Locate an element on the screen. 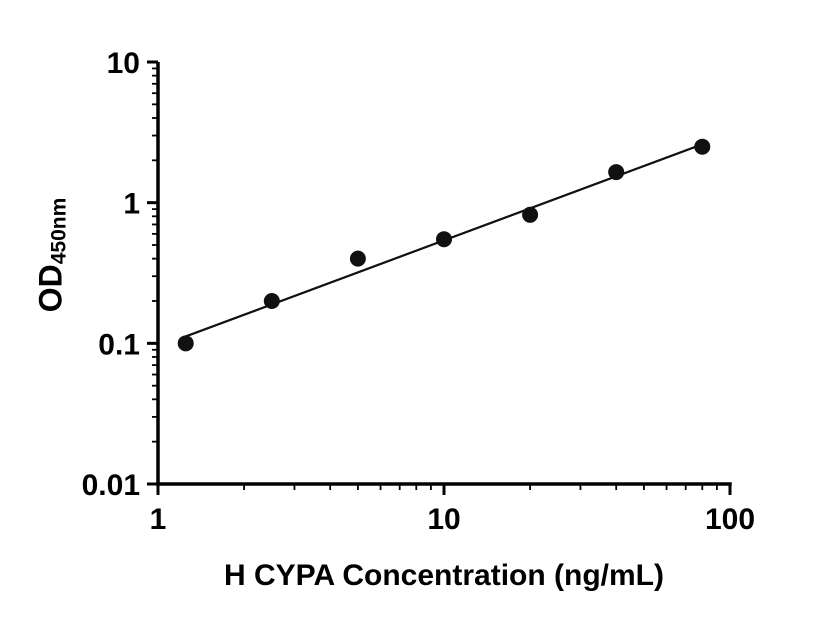  x-axis-label: H CYPA Concentration (ng/mL) is located at coordinates (444, 575).